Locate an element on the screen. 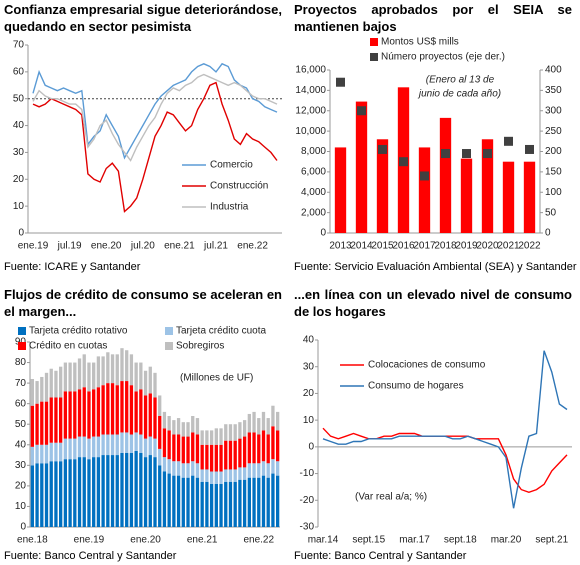  x-tick-label: sept.21 is located at coordinates (551, 540).